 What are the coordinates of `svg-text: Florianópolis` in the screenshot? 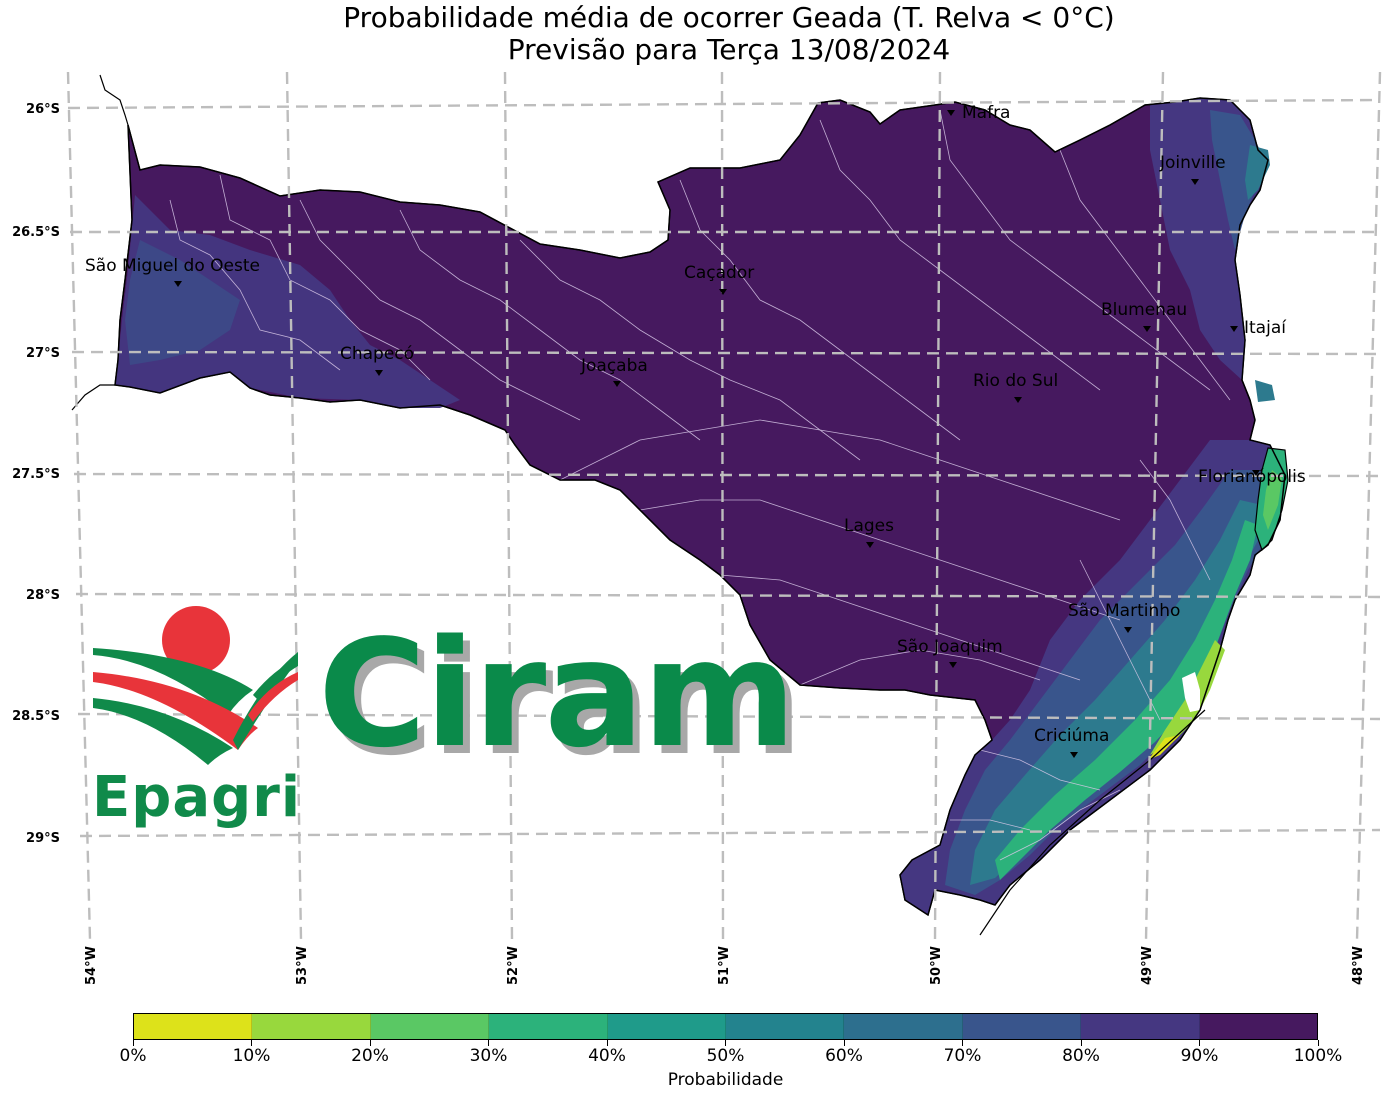 It's located at (1252, 477).